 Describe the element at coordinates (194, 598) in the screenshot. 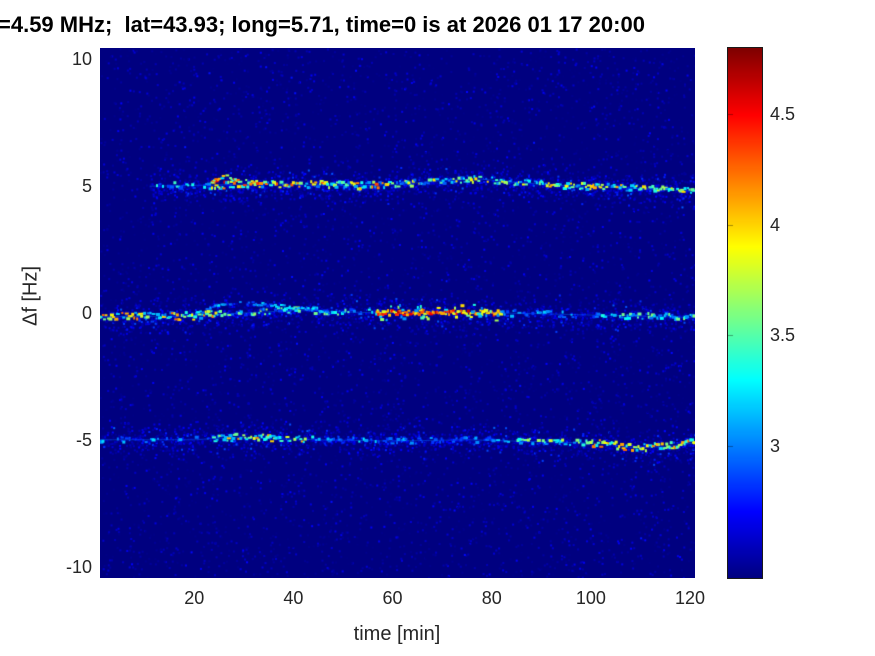

I see `x-tick-label: 20` at that location.